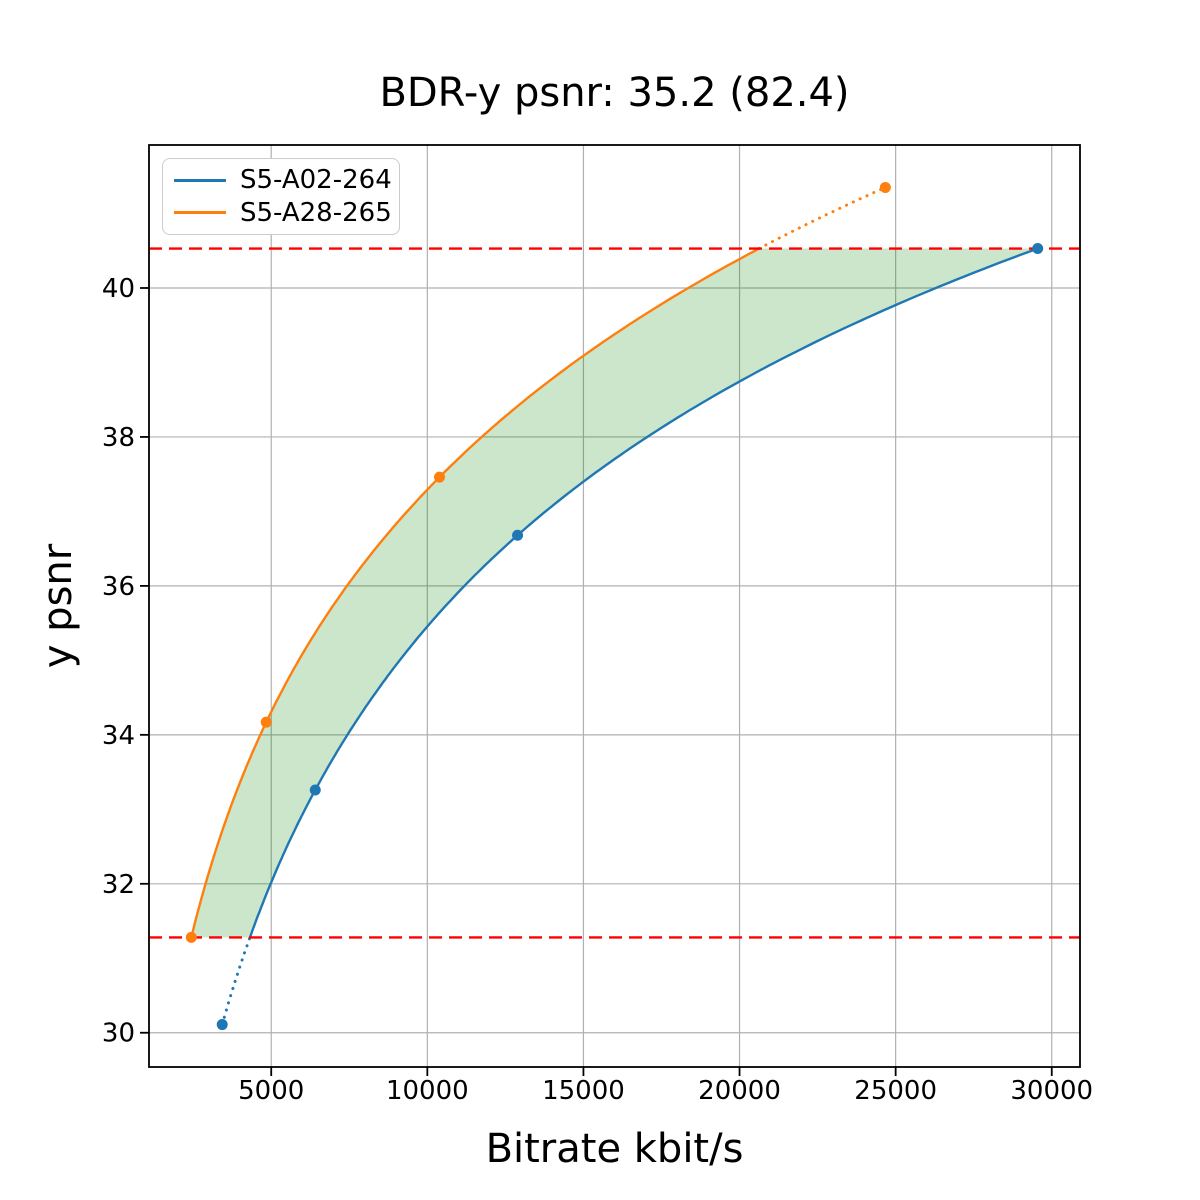 This screenshot has width=1200, height=1200. I want to click on y-tick-label: 36, so click(118, 587).